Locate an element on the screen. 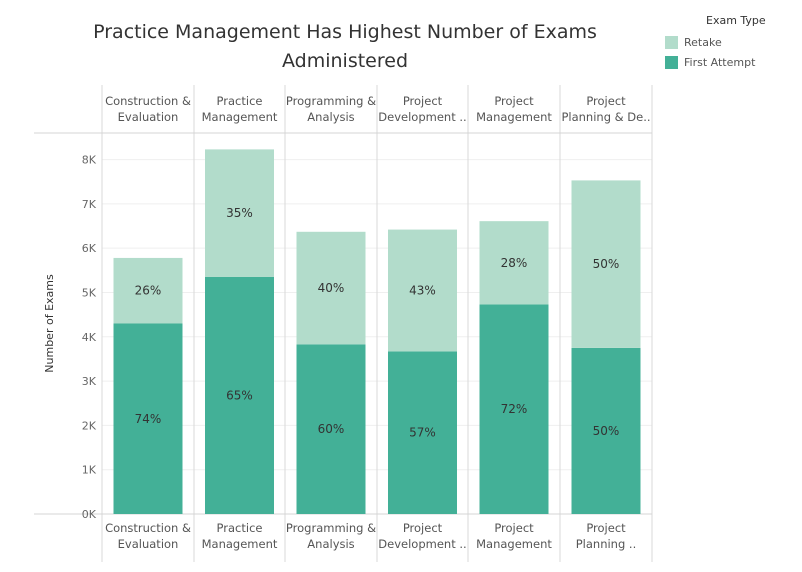  x-tick-label: Development .. is located at coordinates (422, 544).